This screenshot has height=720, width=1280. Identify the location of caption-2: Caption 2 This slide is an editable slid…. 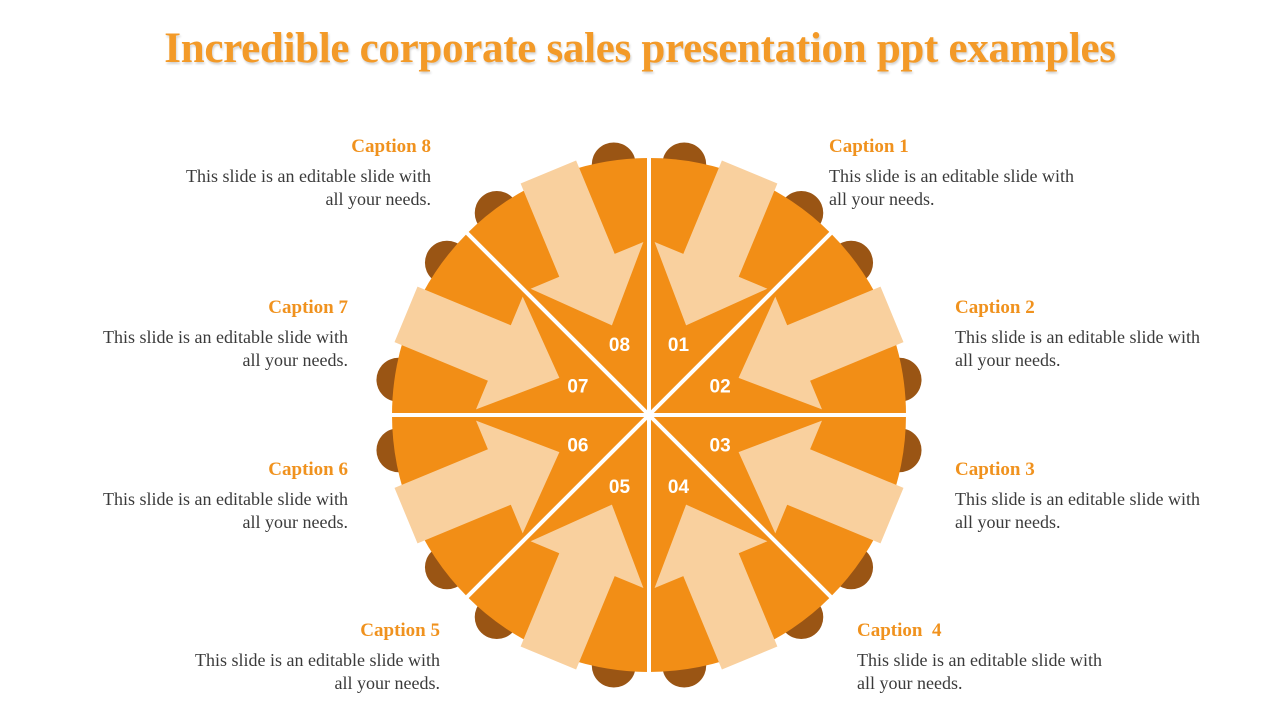
(1117, 334).